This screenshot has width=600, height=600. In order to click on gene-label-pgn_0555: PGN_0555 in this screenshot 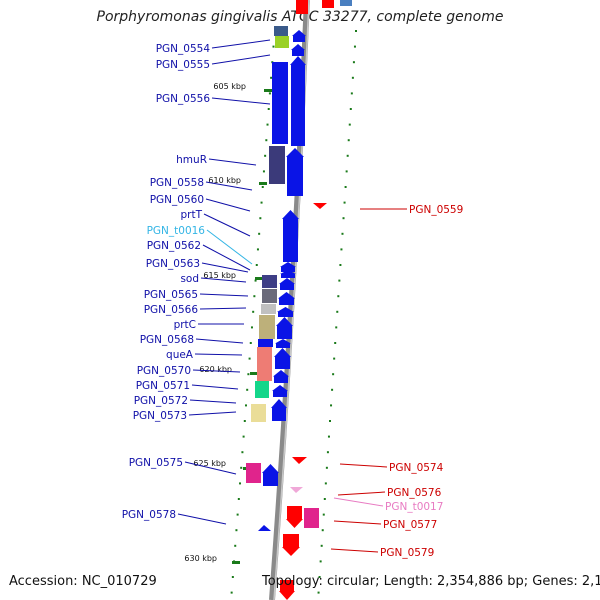, I will do `click(183, 65)`.